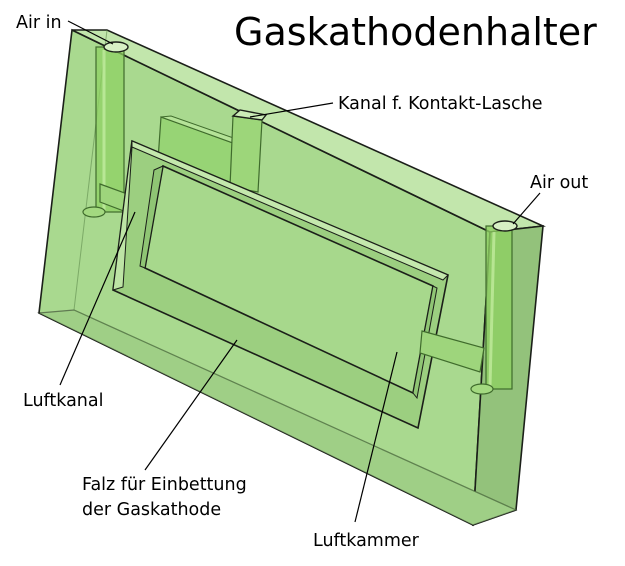 This screenshot has width=625, height=566. I want to click on falz-leader, so click(191, 405).